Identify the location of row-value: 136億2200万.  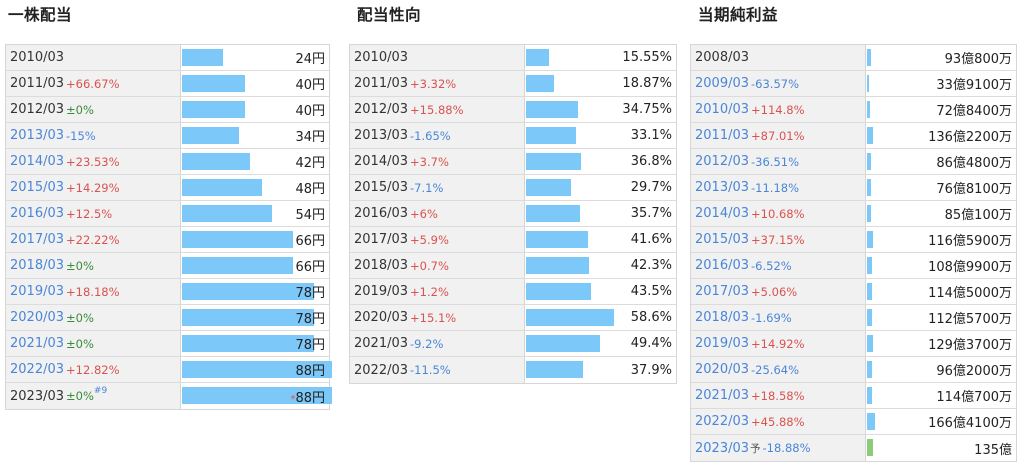
(970, 137).